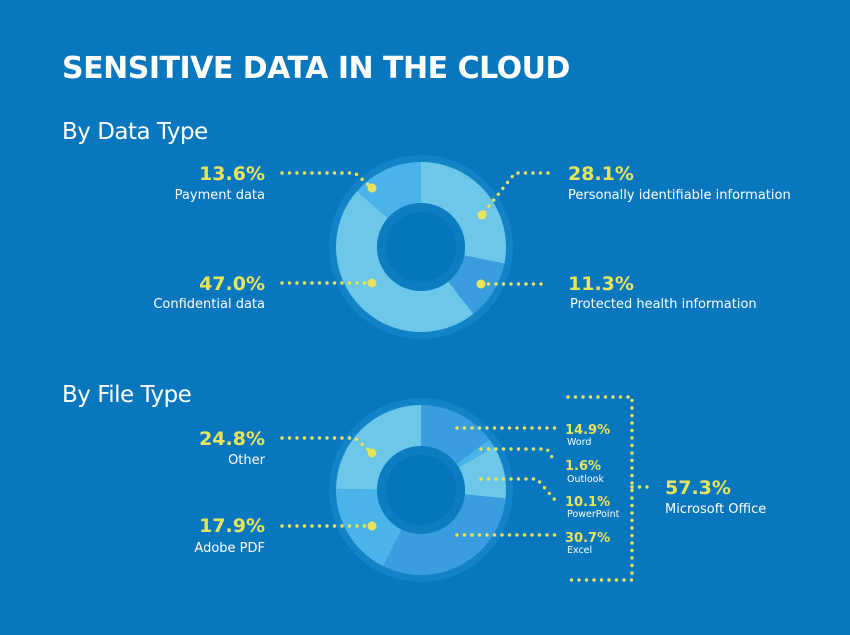 The height and width of the screenshot is (635, 850). Describe the element at coordinates (515, 194) in the screenshot. I see `leader-pii` at that location.